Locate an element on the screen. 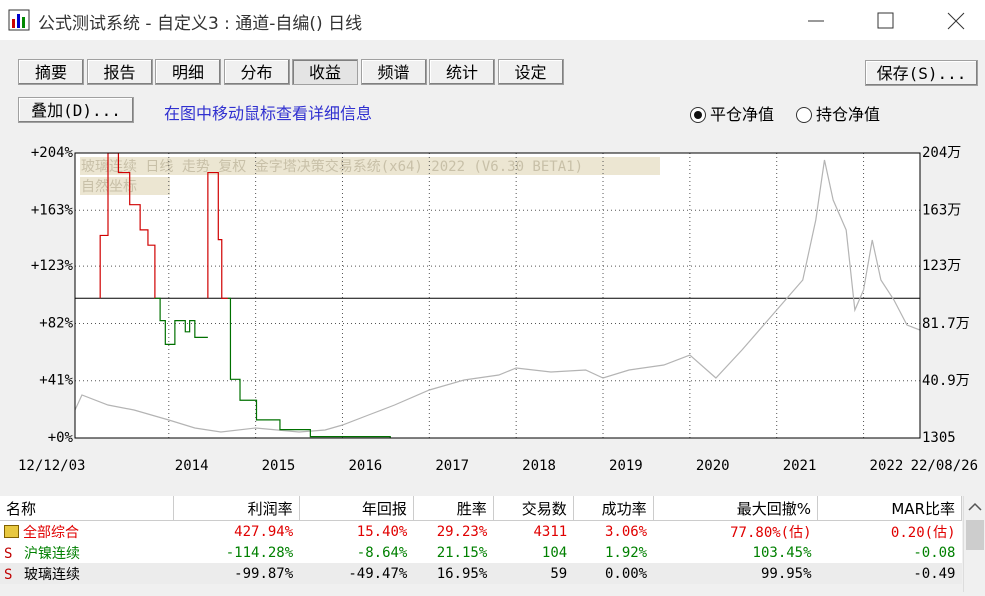 Image resolution: width=985 pixels, height=596 pixels. table-cell: 1.92% is located at coordinates (613, 552).